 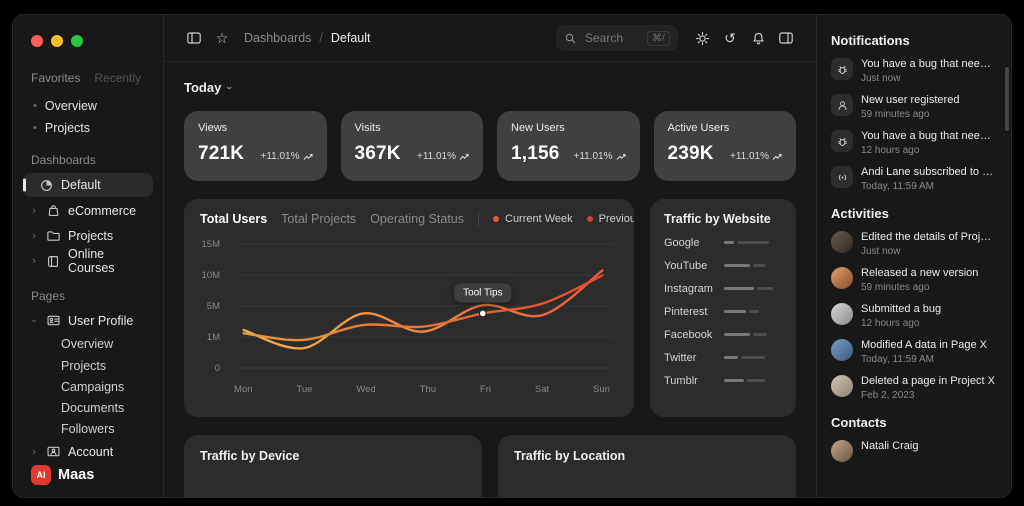 I want to click on search-box: ⌘/, so click(x=617, y=38).